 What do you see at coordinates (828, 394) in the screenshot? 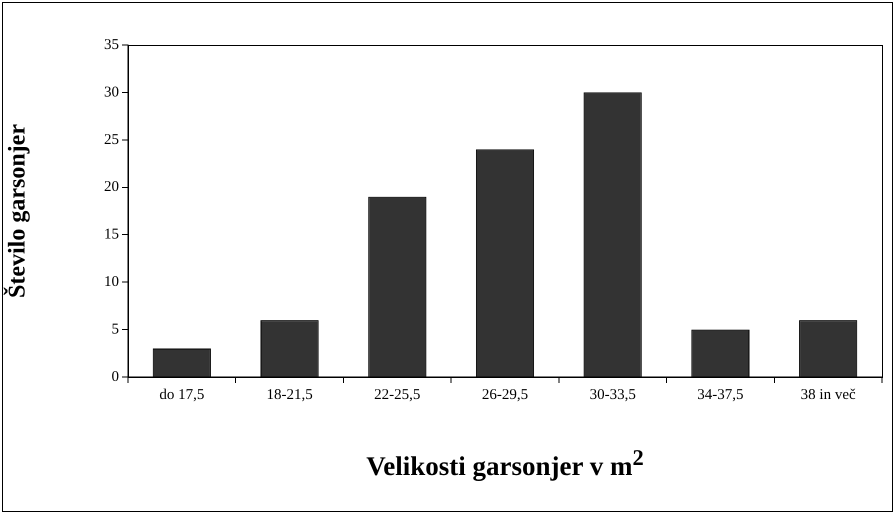
I see `x-tick-label: 38 in več` at bounding box center [828, 394].